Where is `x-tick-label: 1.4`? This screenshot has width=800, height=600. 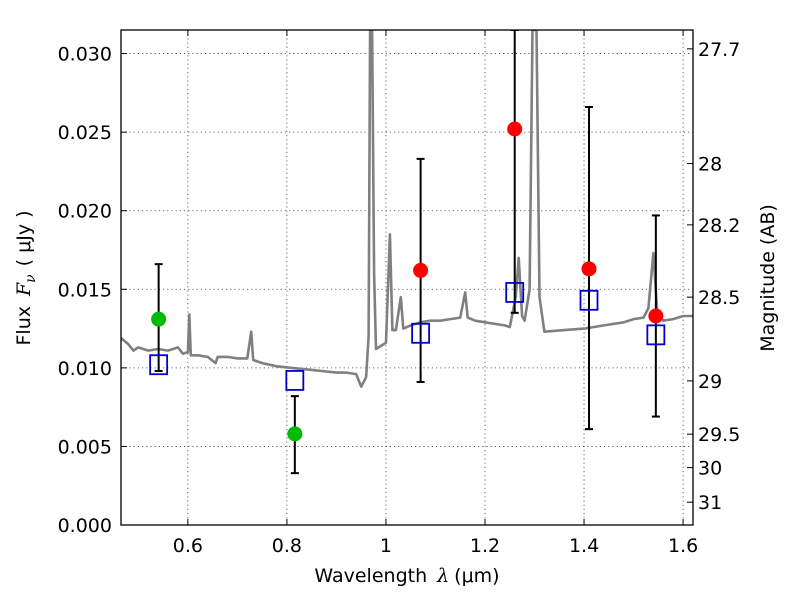 x-tick-label: 1.4 is located at coordinates (584, 546).